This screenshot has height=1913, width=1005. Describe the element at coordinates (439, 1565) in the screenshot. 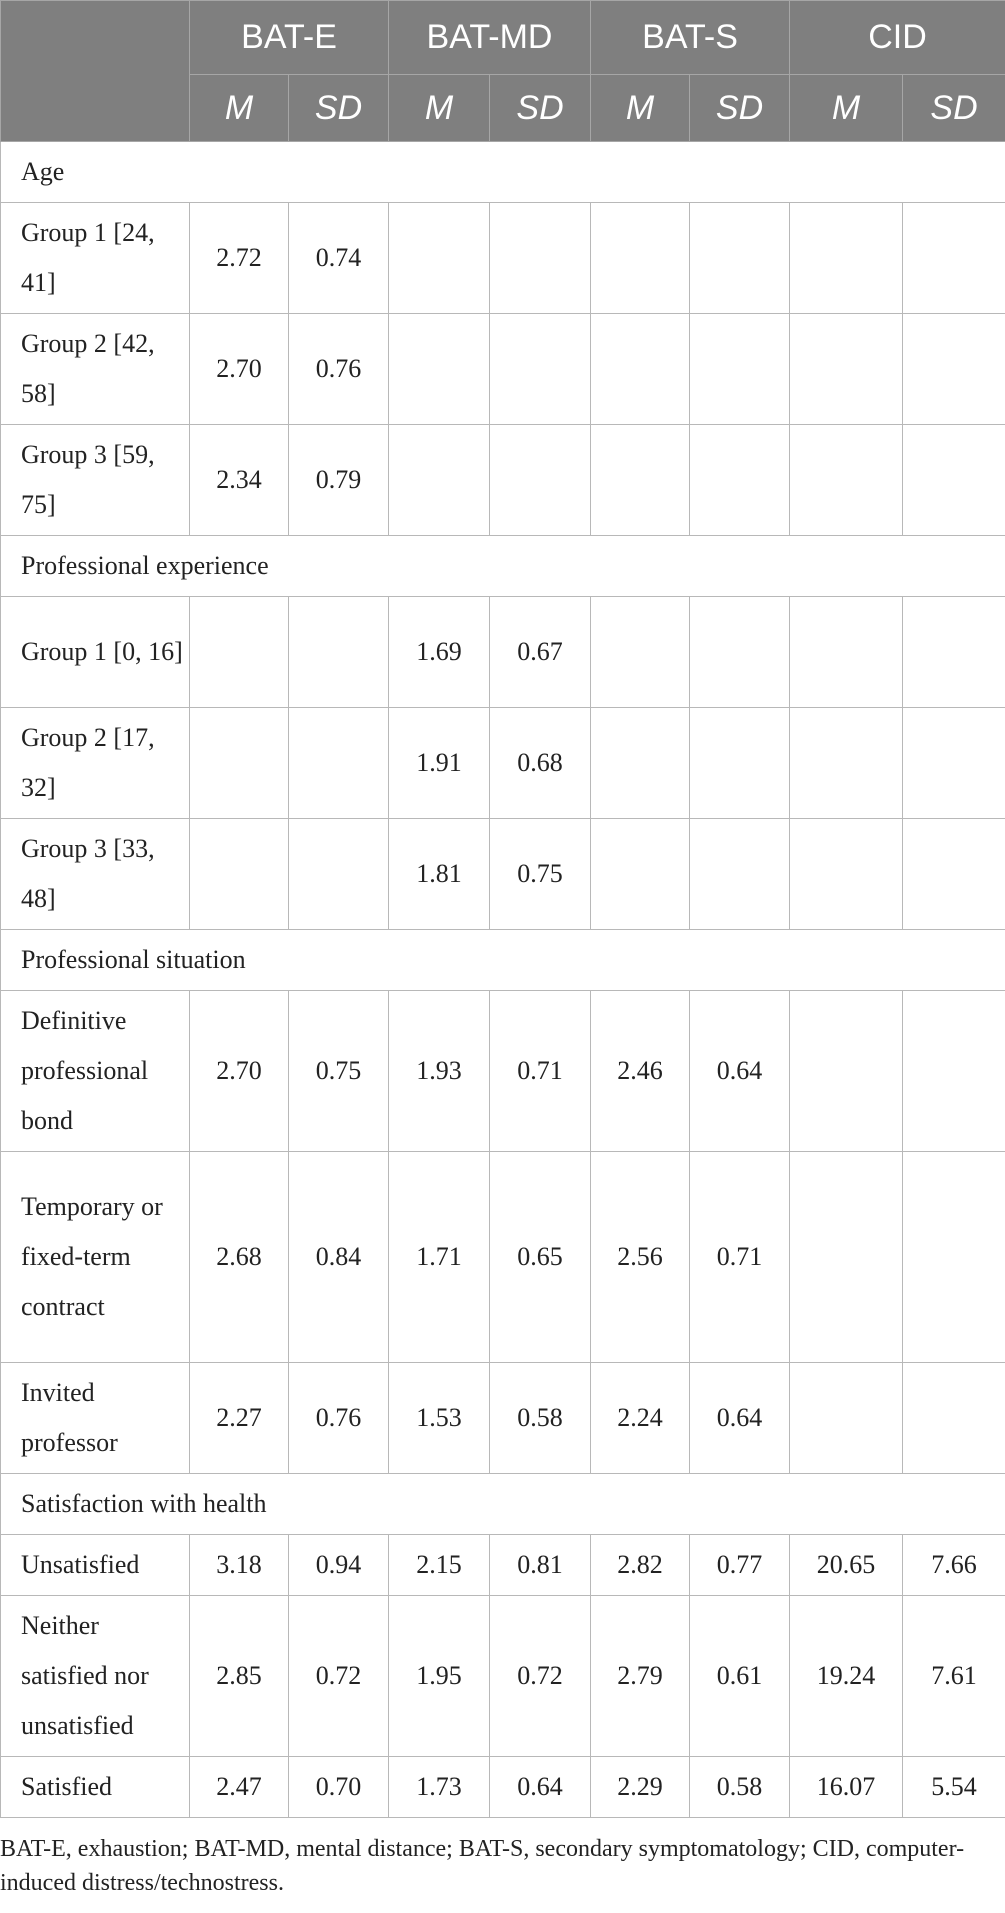

I see `value-cell: 2.15` at that location.